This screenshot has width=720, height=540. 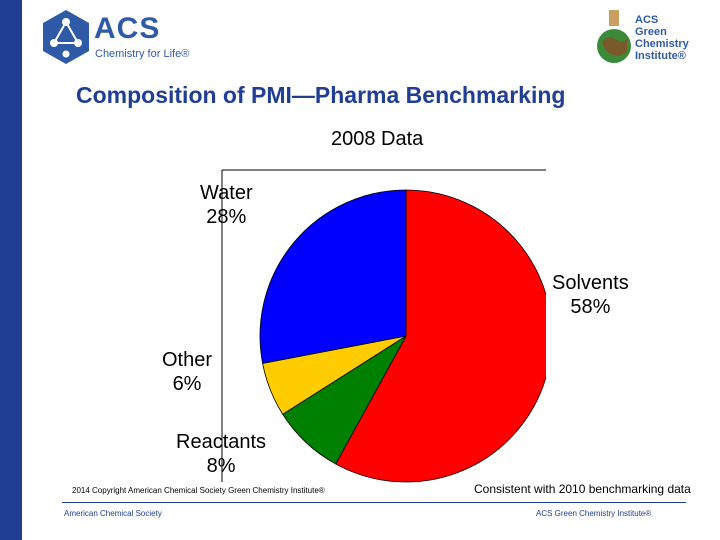 What do you see at coordinates (226, 205) in the screenshot?
I see `slice-label-water: Water 28%` at bounding box center [226, 205].